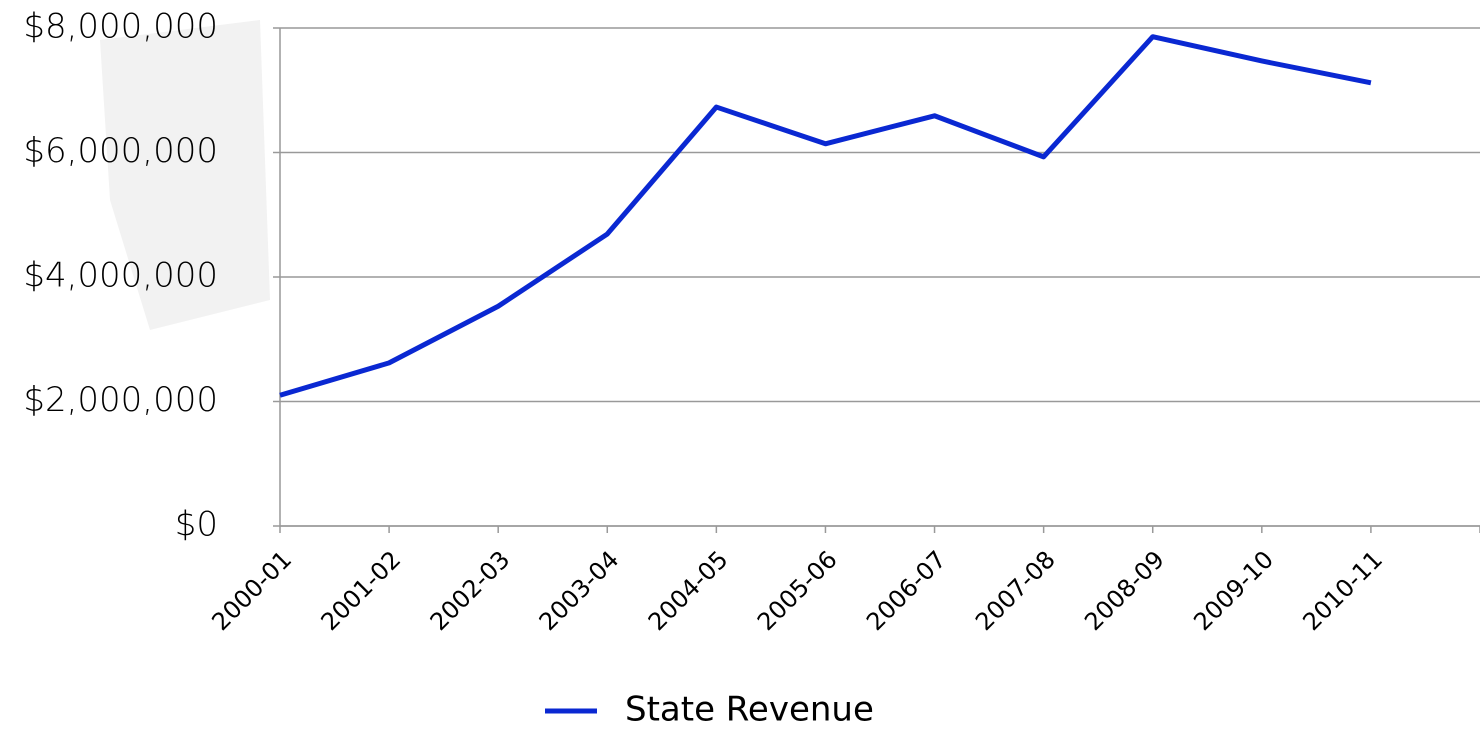 This screenshot has width=1480, height=731. What do you see at coordinates (120, 27) in the screenshot?
I see `y-tick-label: $8,000,000` at bounding box center [120, 27].